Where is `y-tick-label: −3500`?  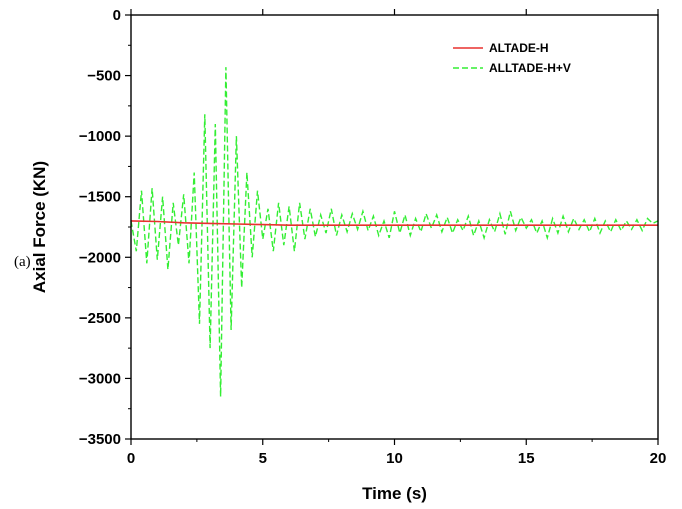
y-tick-label: −3500 is located at coordinates (100, 439).